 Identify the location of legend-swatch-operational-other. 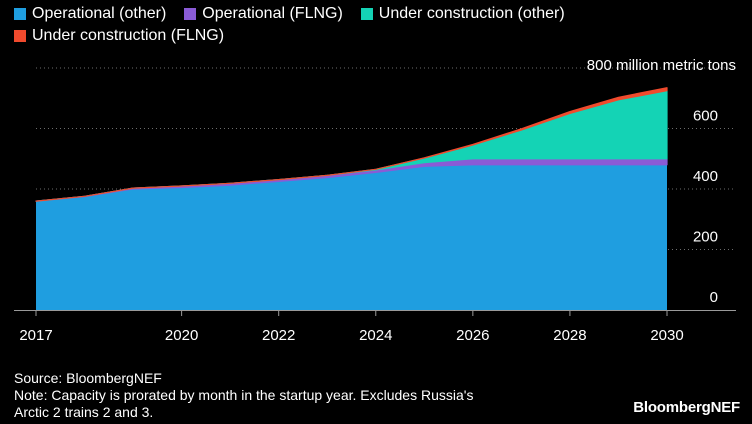
(20, 14).